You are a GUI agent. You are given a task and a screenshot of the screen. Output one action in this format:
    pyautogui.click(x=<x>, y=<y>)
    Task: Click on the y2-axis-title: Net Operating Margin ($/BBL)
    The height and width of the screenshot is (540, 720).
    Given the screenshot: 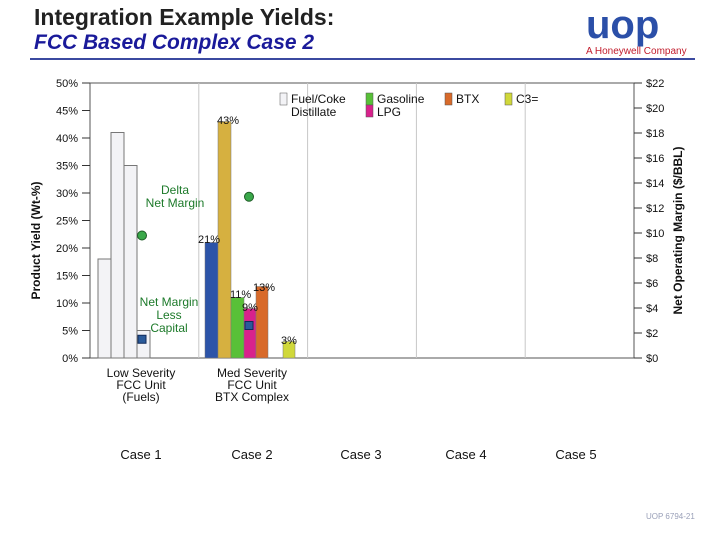 What is the action you would take?
    pyautogui.click(x=678, y=230)
    